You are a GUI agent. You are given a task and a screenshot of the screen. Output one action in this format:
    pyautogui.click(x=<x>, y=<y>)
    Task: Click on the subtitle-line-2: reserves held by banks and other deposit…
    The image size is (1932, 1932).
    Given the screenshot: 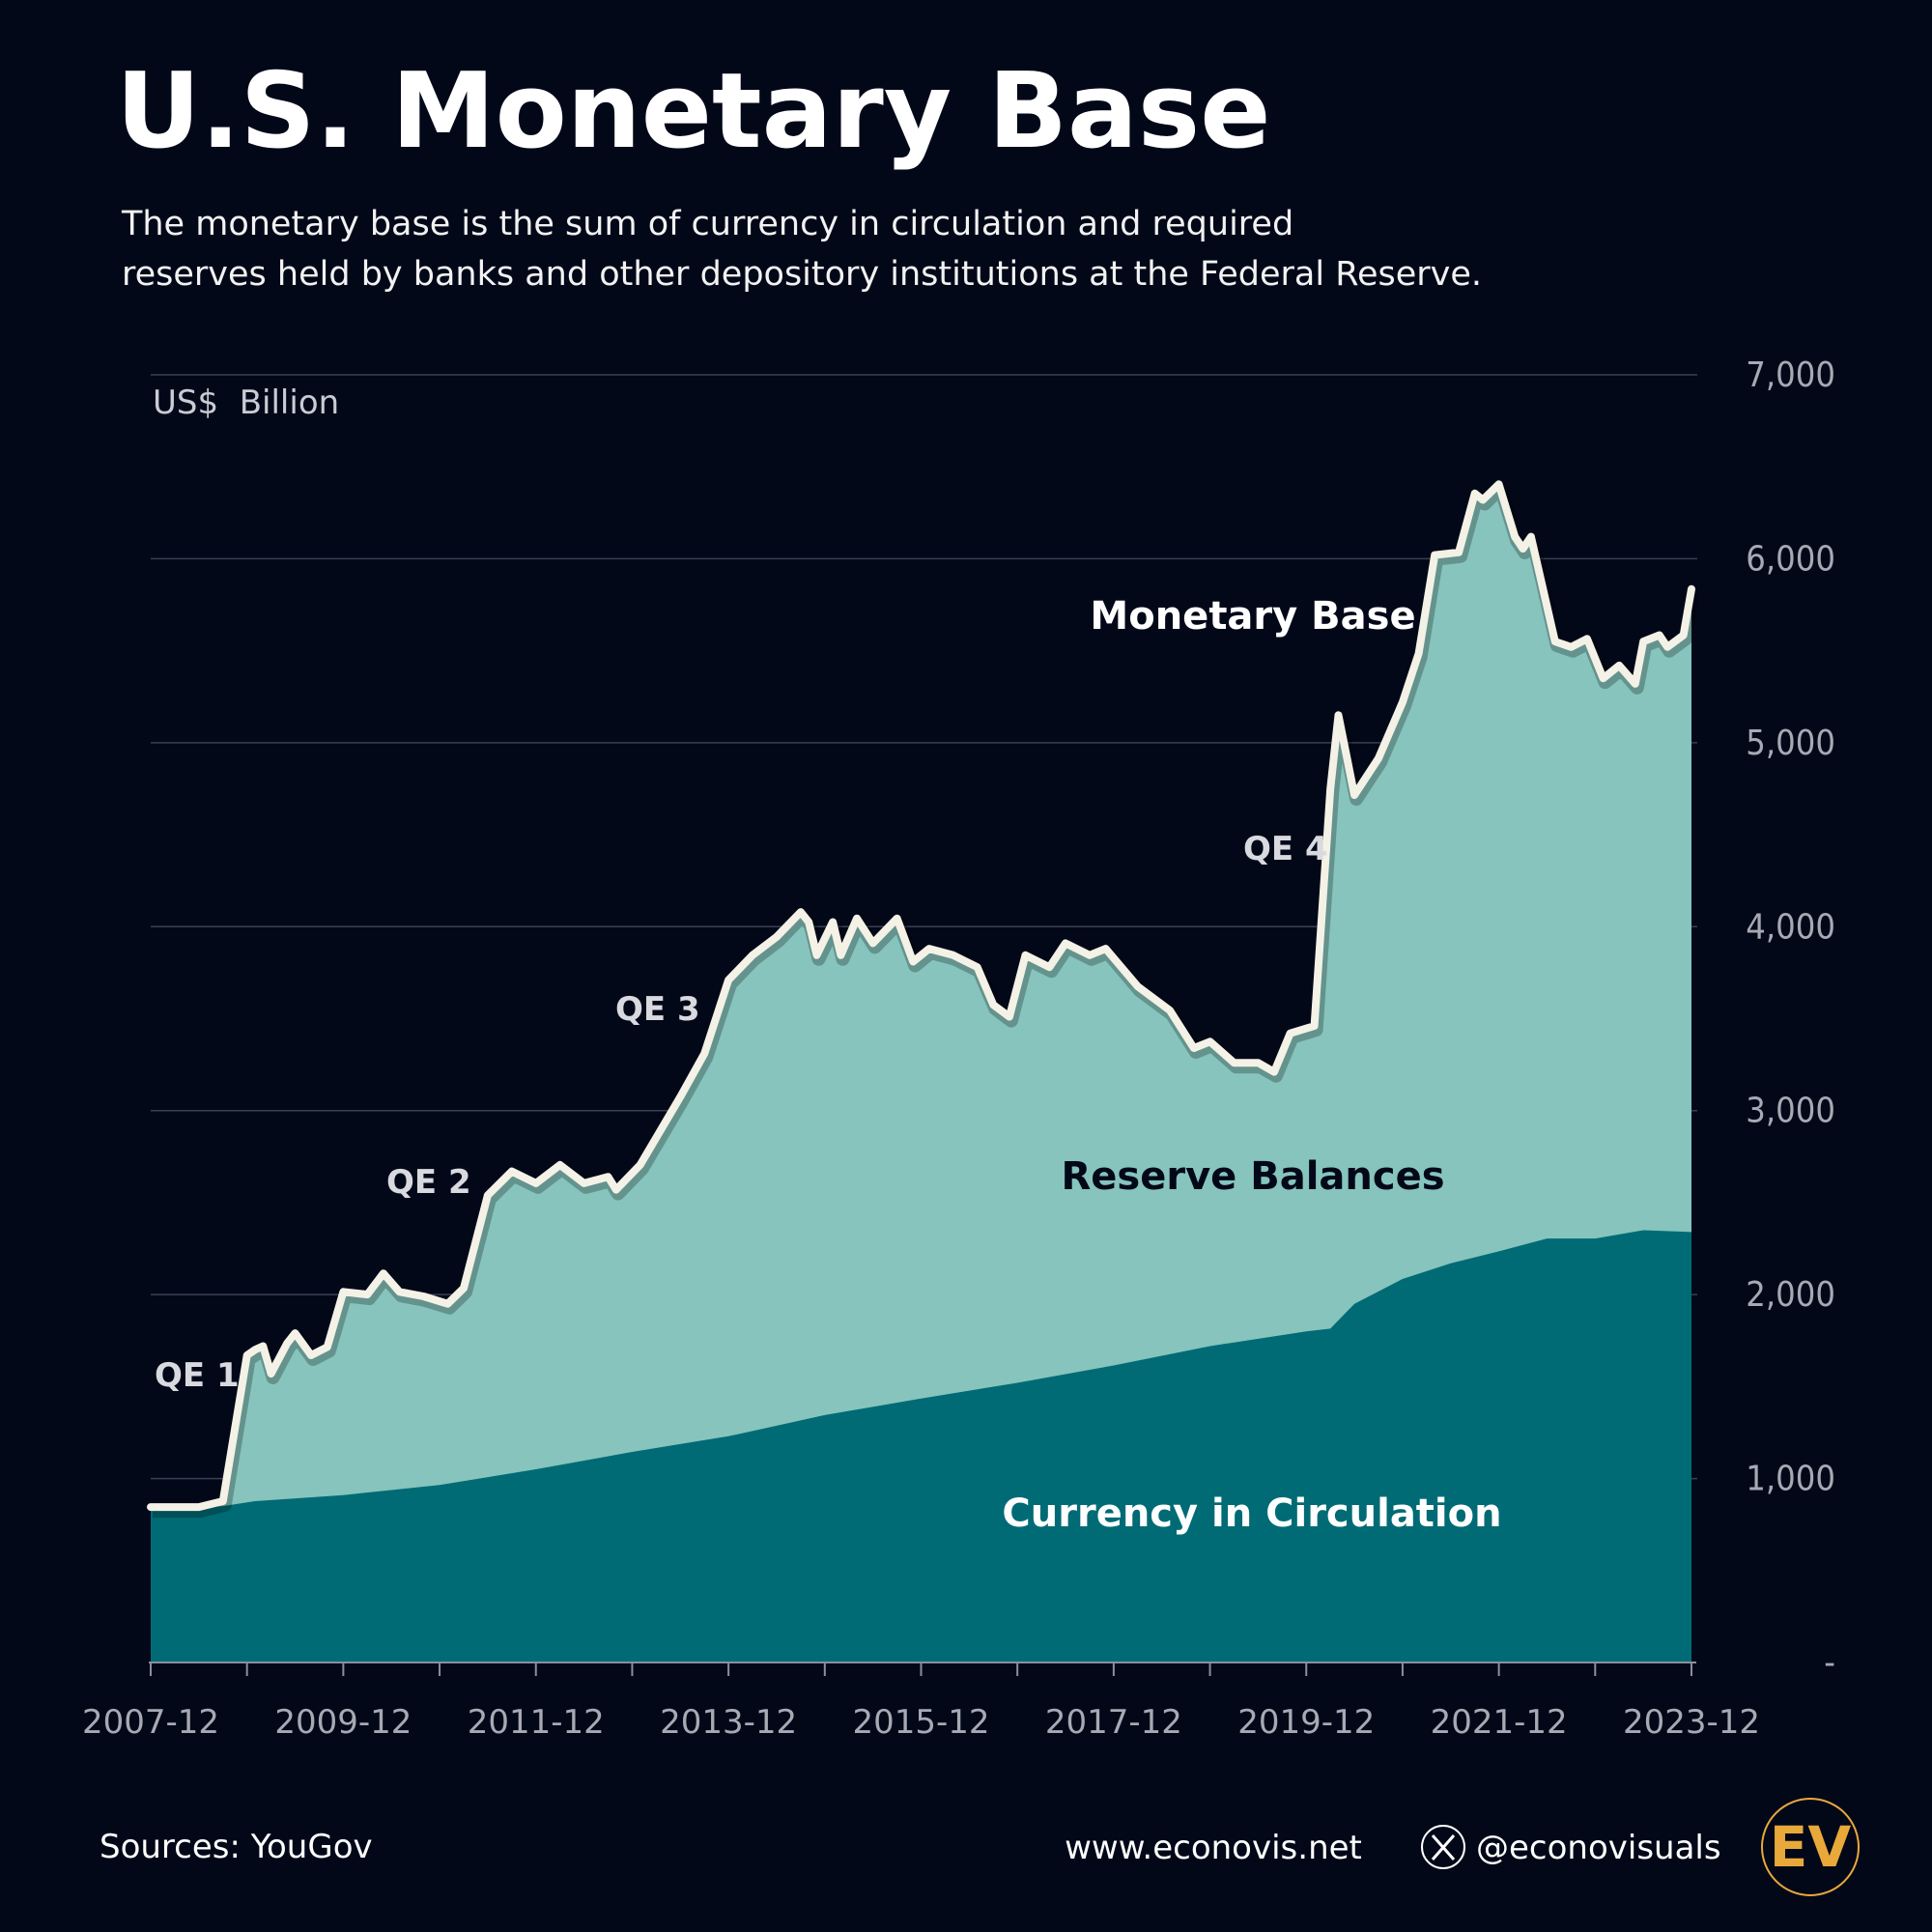 What is the action you would take?
    pyautogui.click(x=802, y=274)
    